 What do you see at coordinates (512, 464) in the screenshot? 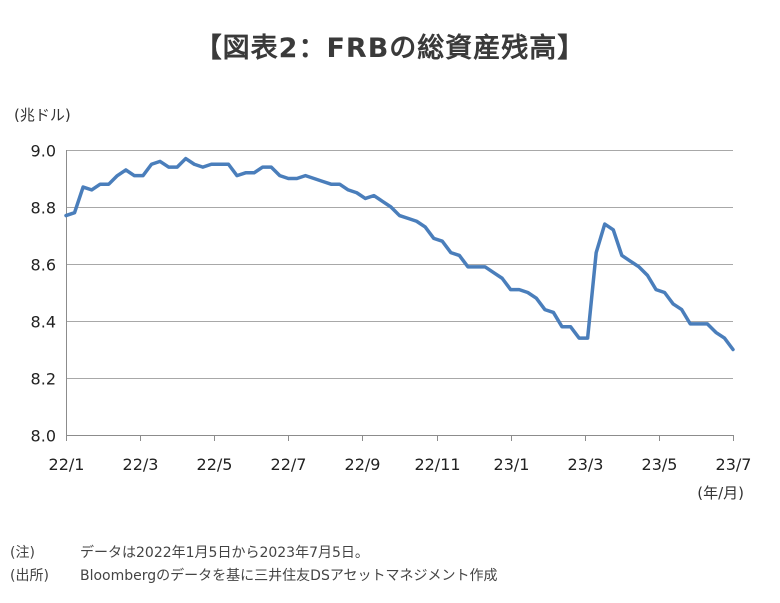
I see `x-tick-label: 23/1` at bounding box center [512, 464].